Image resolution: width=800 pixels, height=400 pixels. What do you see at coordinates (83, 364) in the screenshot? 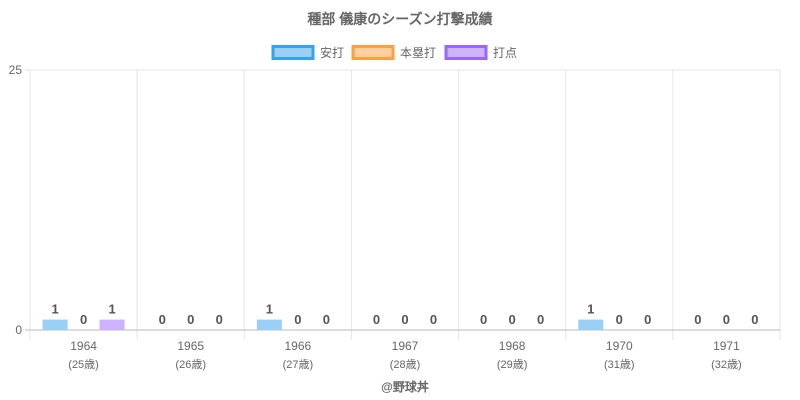
I see `x-tick-sublabel: (25歳)` at bounding box center [83, 364].